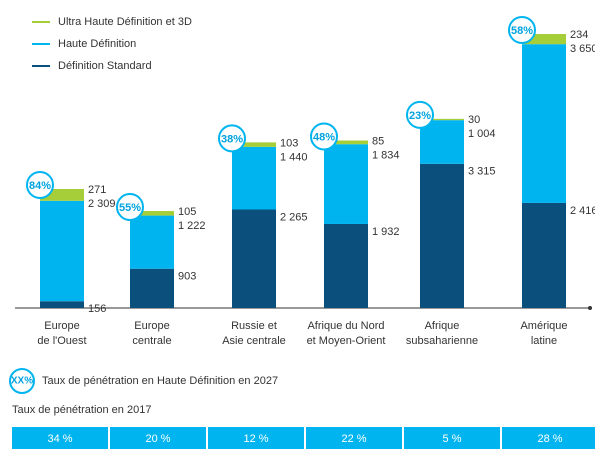 This screenshot has height=458, width=595. I want to click on x-tick-label: centrale, so click(151, 341).